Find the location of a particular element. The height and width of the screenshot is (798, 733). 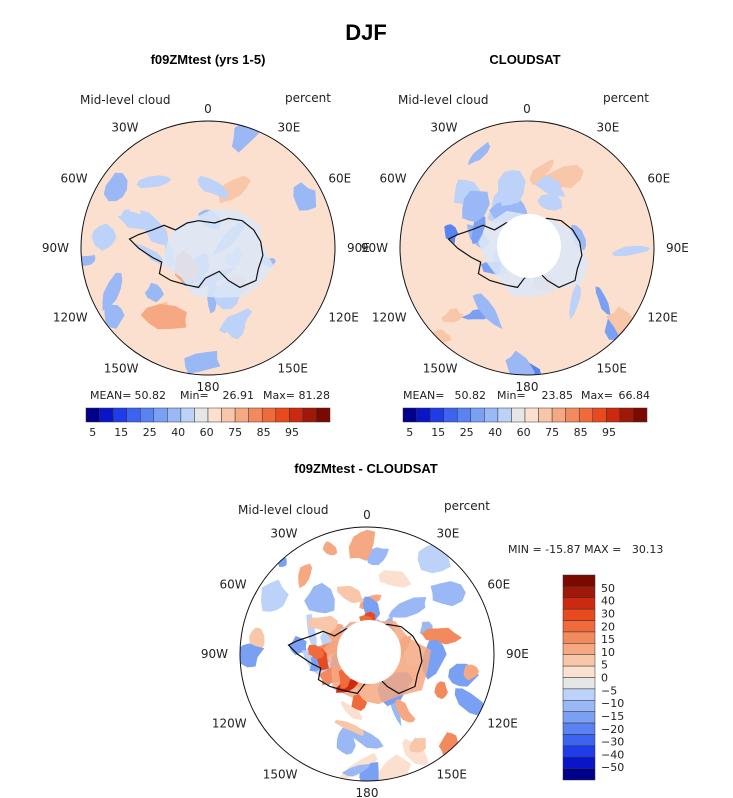

min-max-text: MIN = -15.87 MAX = 30.13 is located at coordinates (585, 549).